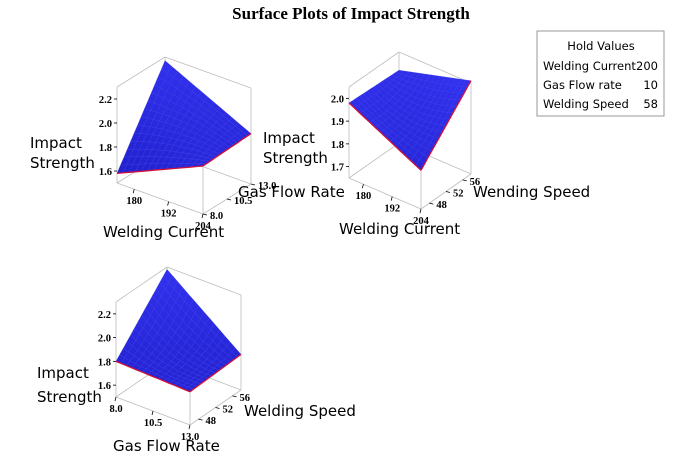 The width and height of the screenshot is (695, 471). What do you see at coordinates (216, 216) in the screenshot?
I see `plot1-y-tick-label: 8.0` at bounding box center [216, 216].